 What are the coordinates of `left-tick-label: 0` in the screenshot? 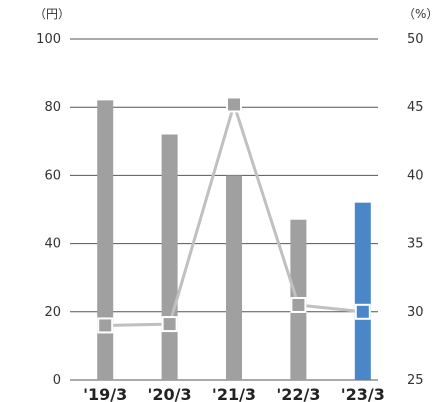 It's located at (57, 380).